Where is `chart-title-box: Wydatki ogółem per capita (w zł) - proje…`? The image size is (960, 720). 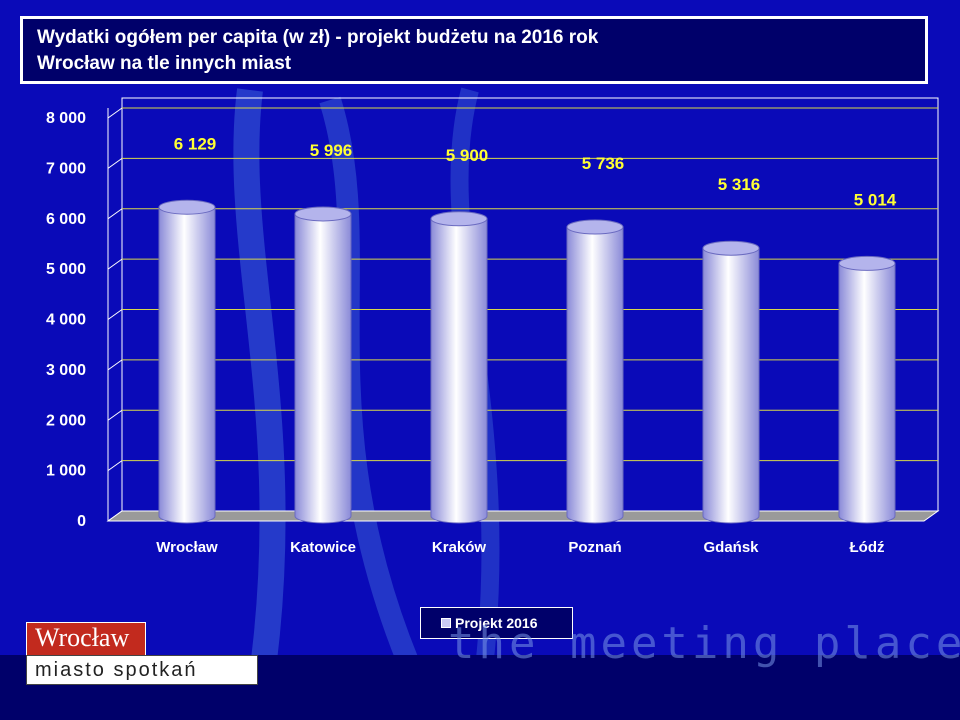
chart-title-box: Wydatki ogółem per capita (w zł) - proje… is located at coordinates (474, 50).